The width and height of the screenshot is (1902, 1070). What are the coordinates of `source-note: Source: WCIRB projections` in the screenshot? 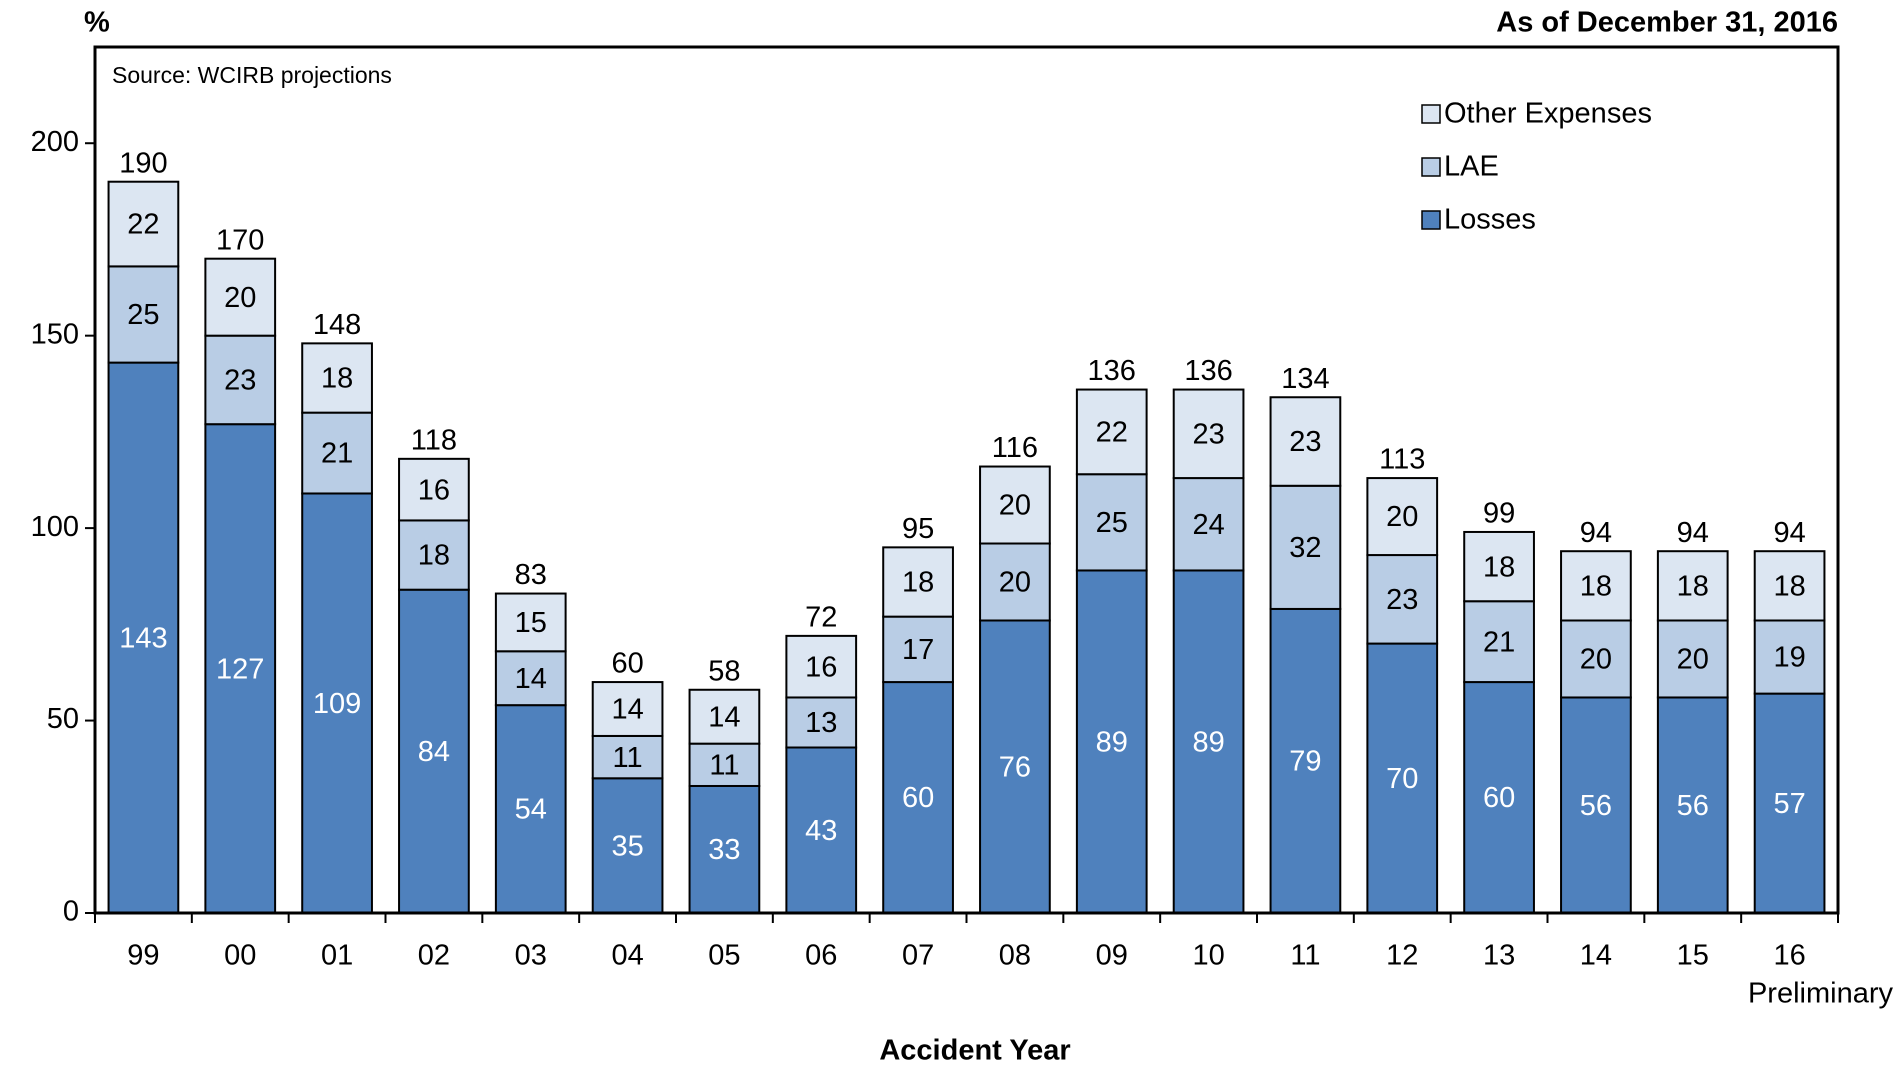 It's located at (252, 75).